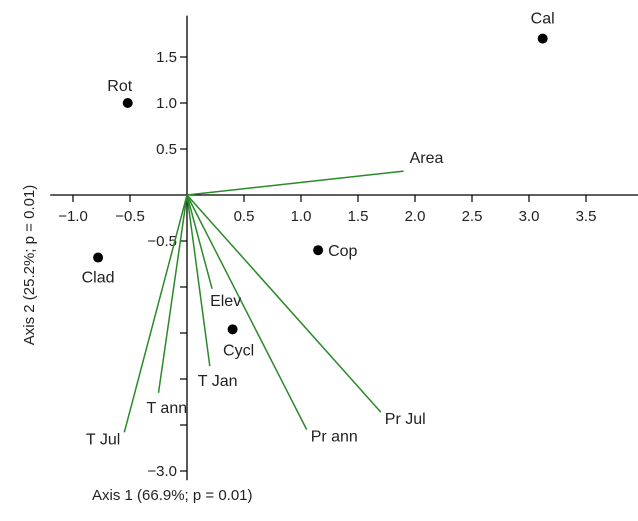 The width and height of the screenshot is (638, 521). I want to click on point-rot, so click(127, 103).